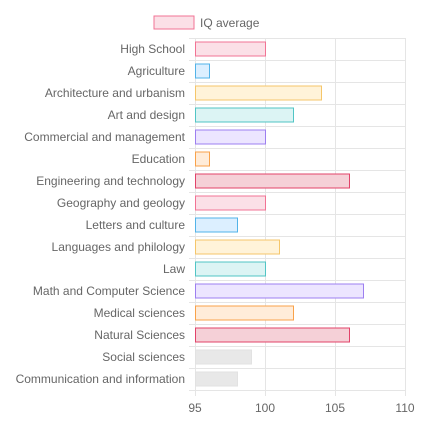 This screenshot has height=423, width=436. I want to click on category-label: Architecture and urbanism, so click(115, 93).